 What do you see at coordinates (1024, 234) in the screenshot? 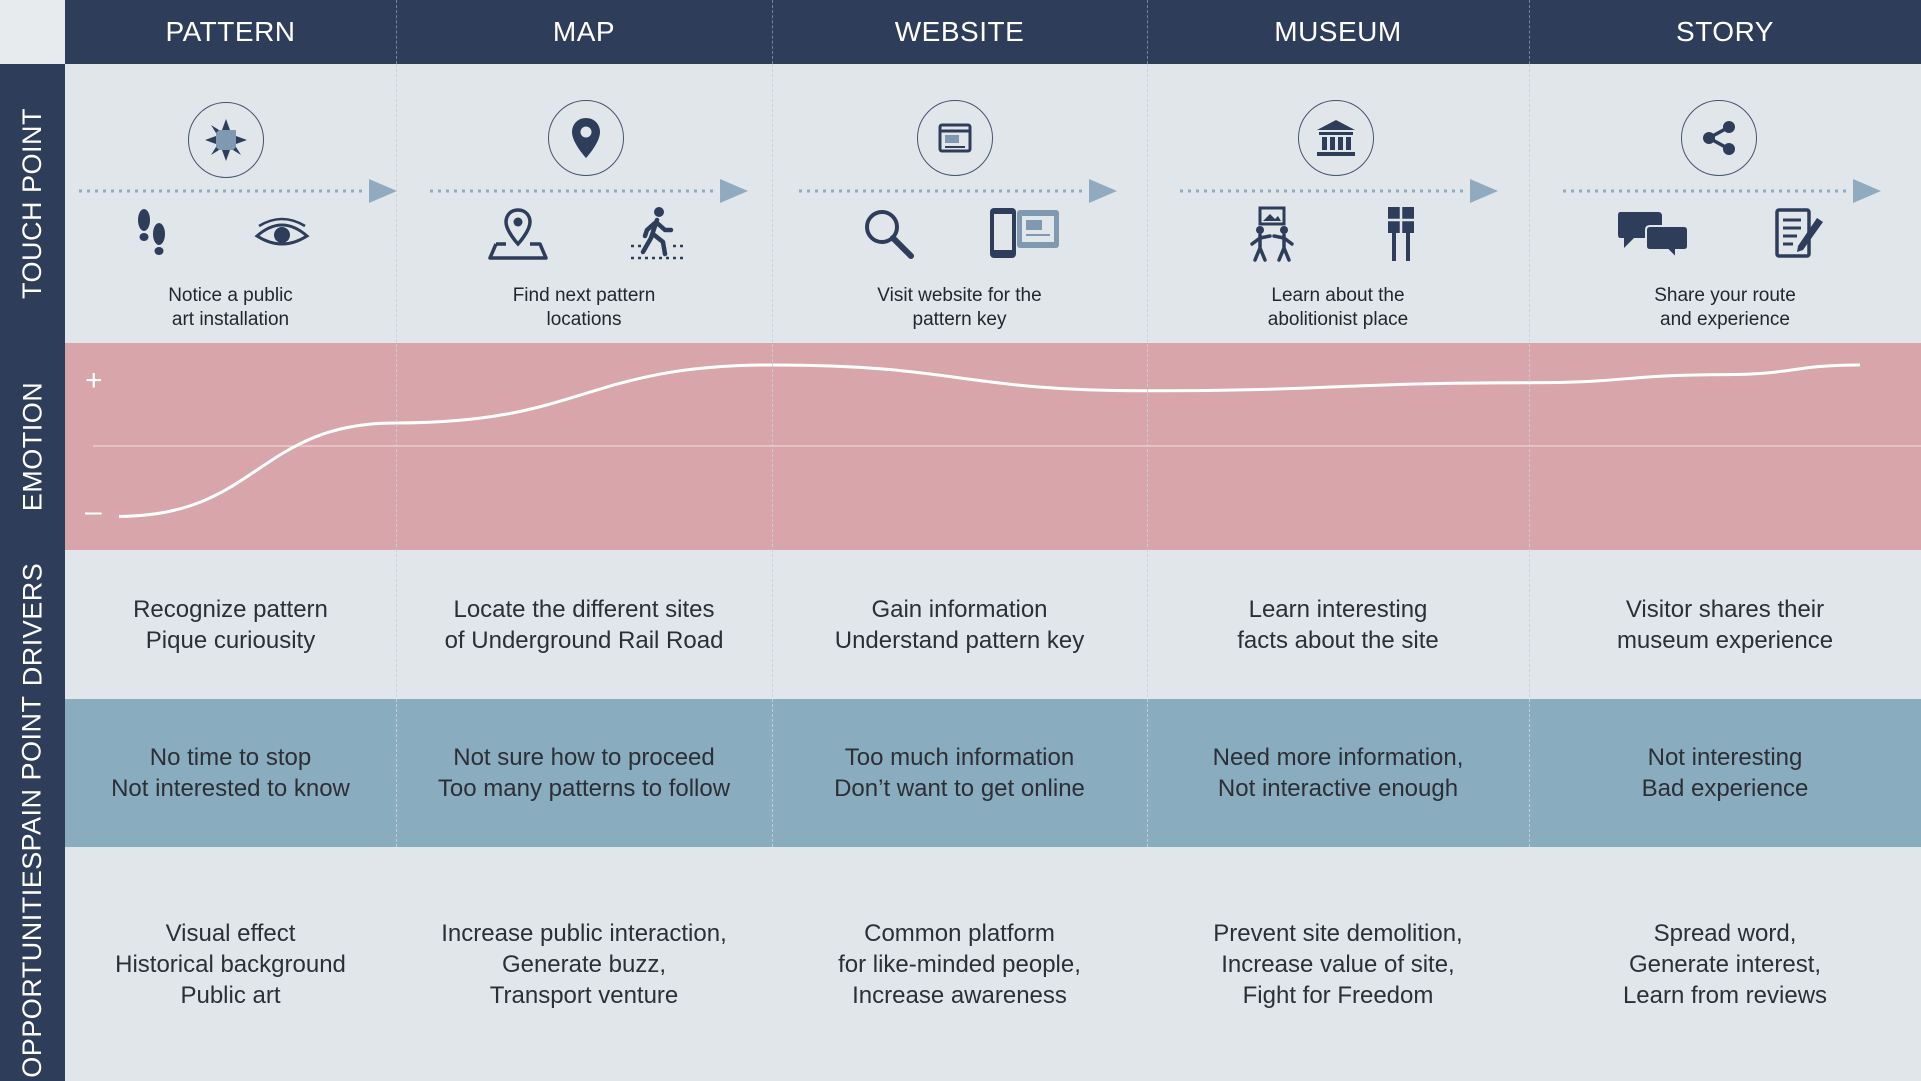
I see `phone-and-web-icon` at bounding box center [1024, 234].